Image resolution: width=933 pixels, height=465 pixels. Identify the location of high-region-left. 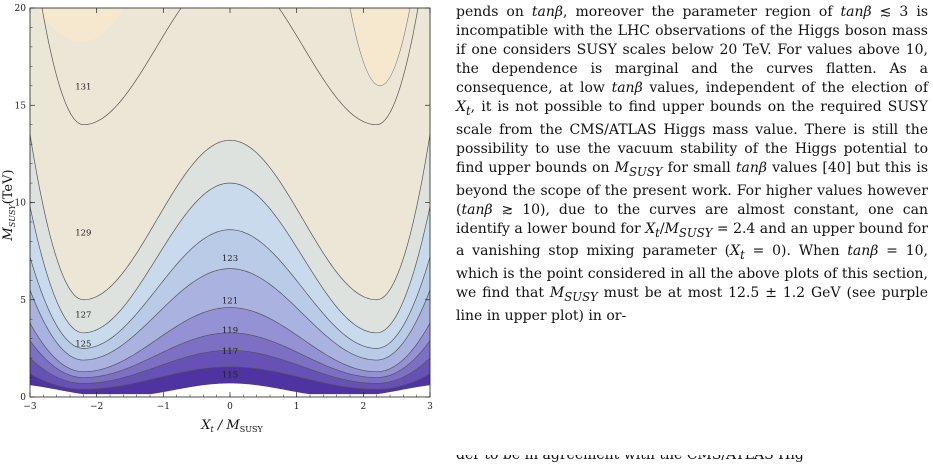
(80, 25).